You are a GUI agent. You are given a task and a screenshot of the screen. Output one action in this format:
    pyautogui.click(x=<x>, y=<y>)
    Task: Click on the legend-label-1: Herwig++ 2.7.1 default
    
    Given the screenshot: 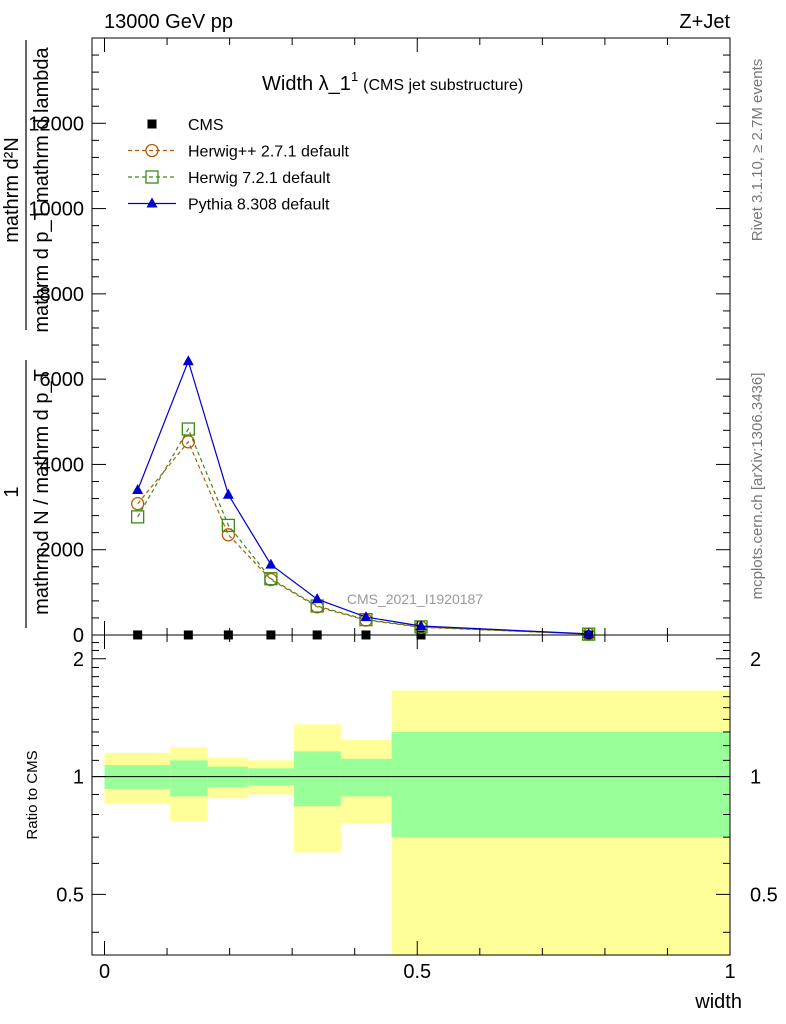 What is the action you would take?
    pyautogui.click(x=269, y=152)
    